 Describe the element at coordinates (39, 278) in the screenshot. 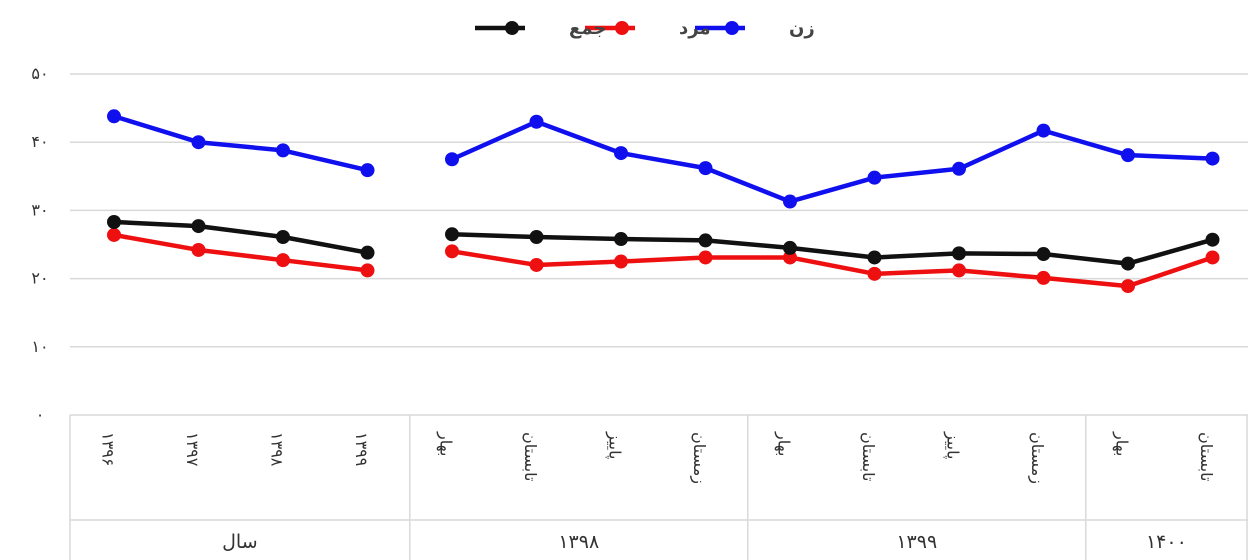

I see `y-tick-label: ۲۰` at that location.